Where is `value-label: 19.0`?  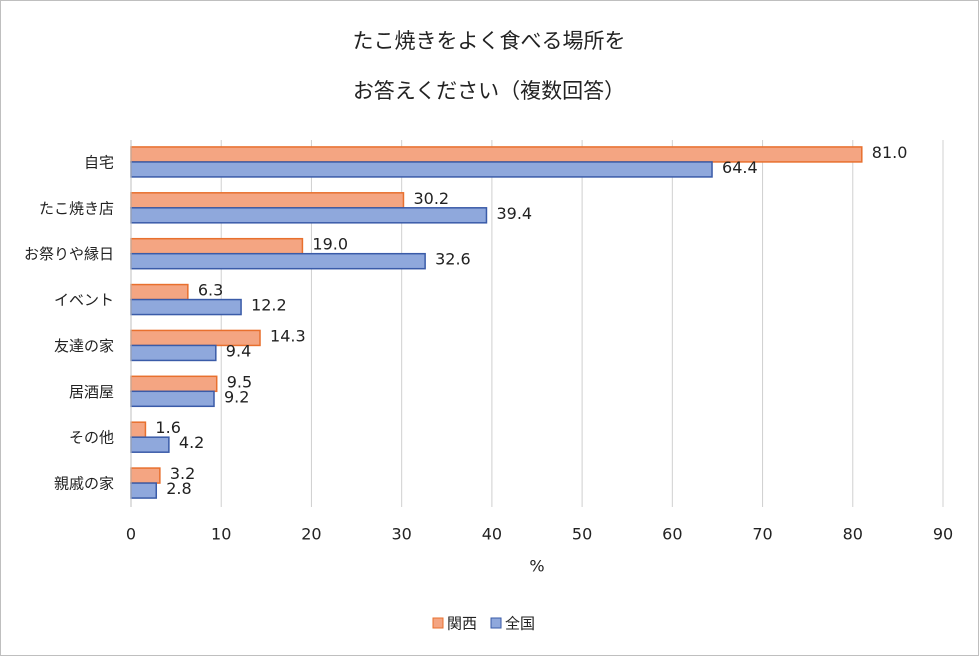 value-label: 19.0 is located at coordinates (330, 244).